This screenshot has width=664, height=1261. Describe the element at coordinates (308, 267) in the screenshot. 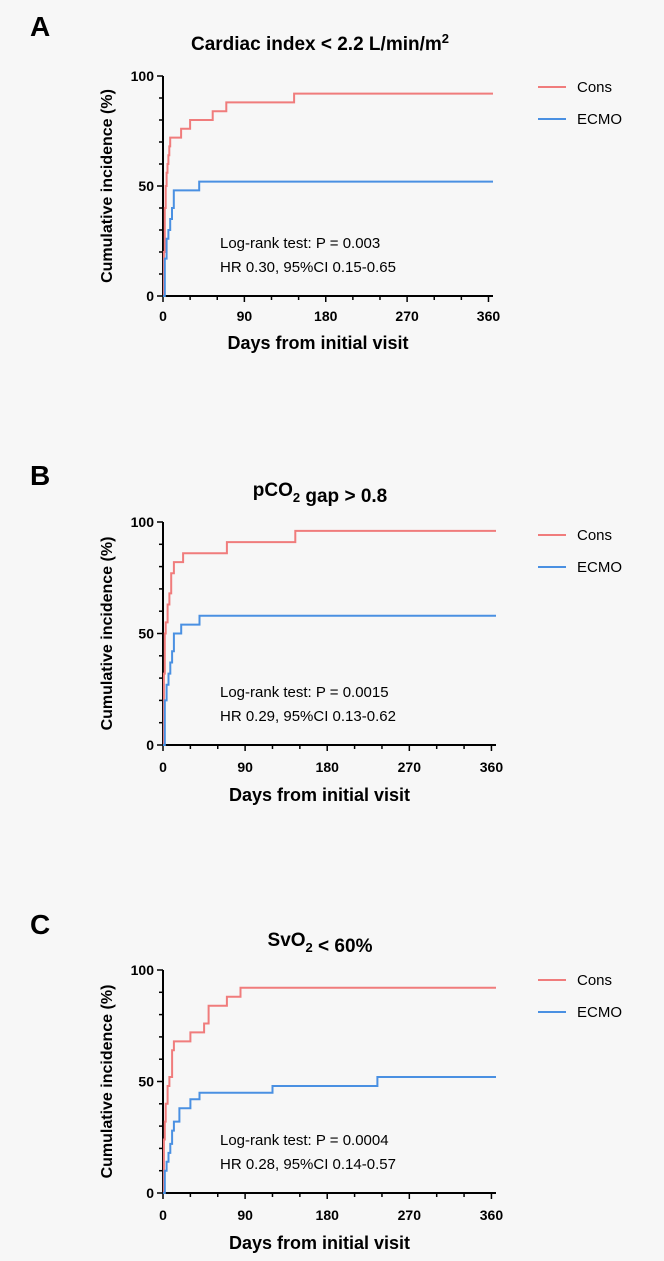

I see `annotation-line: HR 0.30, 95%CI 0.15-0.65` at that location.